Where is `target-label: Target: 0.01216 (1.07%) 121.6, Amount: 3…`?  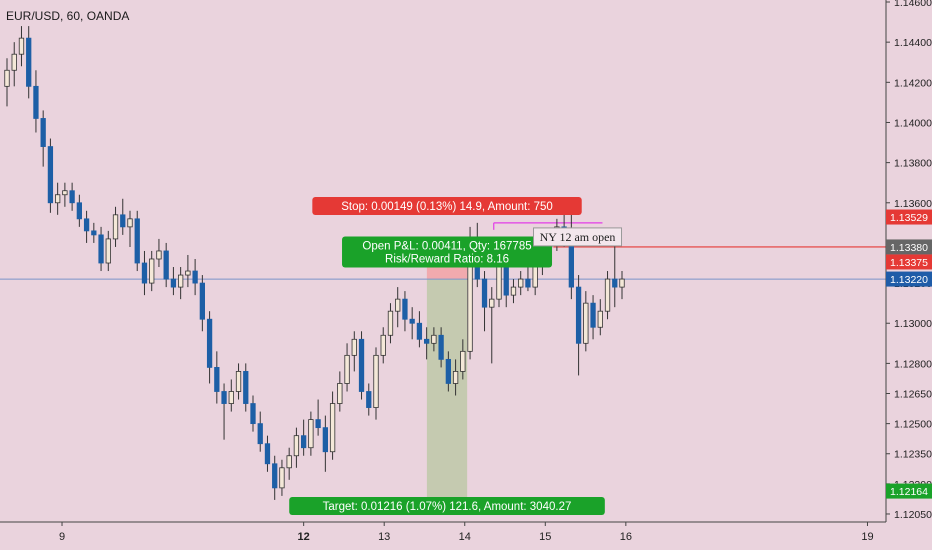
target-label: Target: 0.01216 (1.07%) 121.6, Amount: 3… is located at coordinates (447, 507).